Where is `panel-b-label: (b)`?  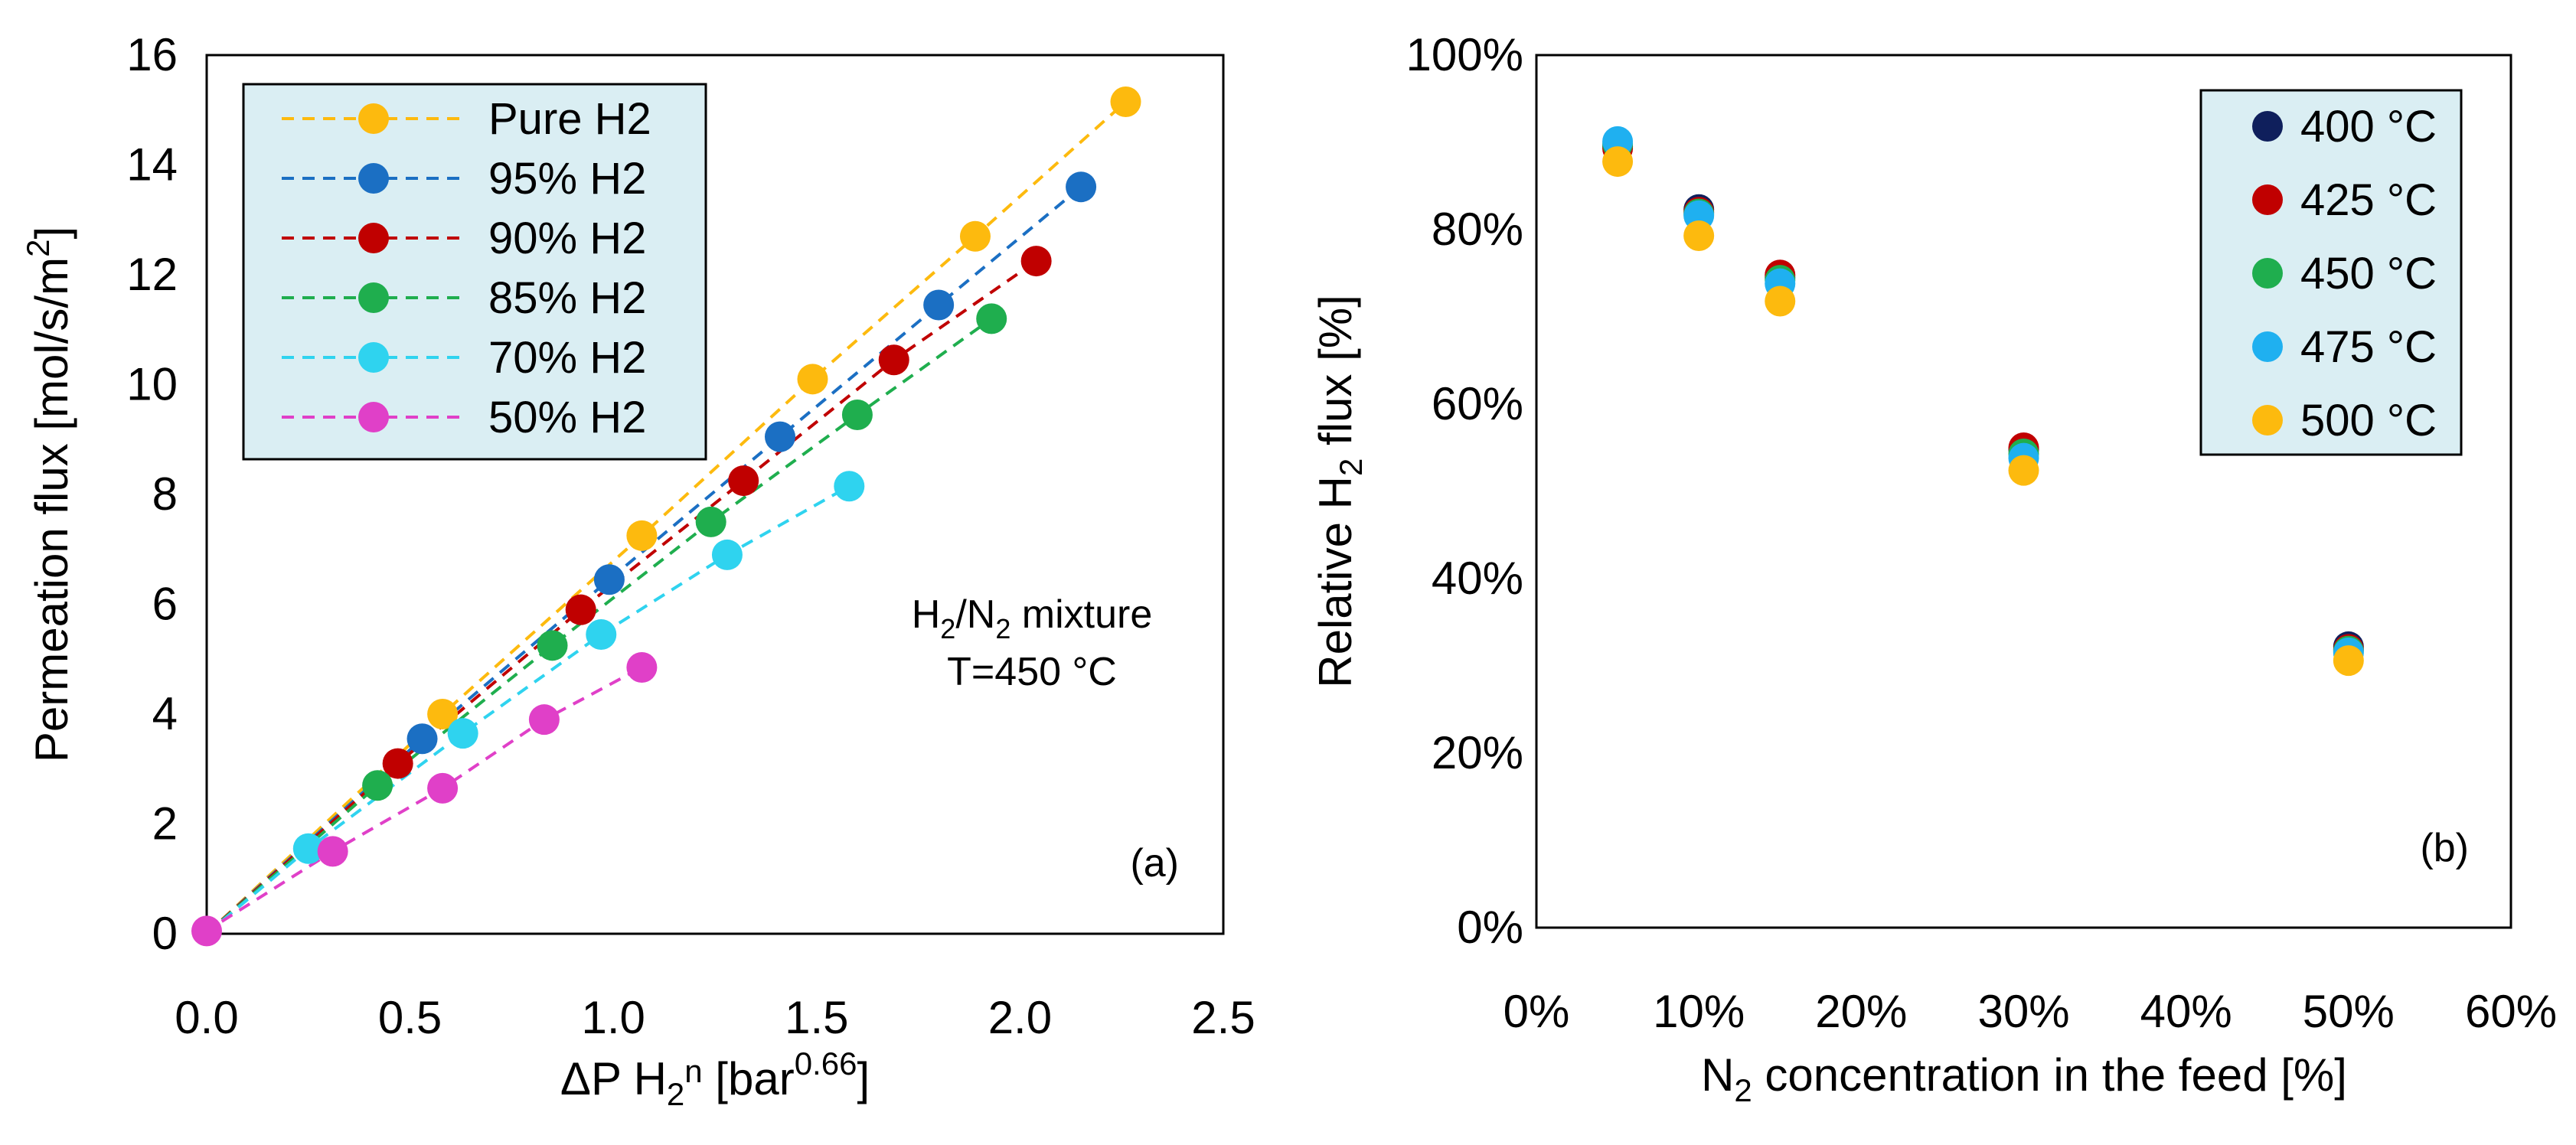 panel-b-label: (b) is located at coordinates (2444, 848).